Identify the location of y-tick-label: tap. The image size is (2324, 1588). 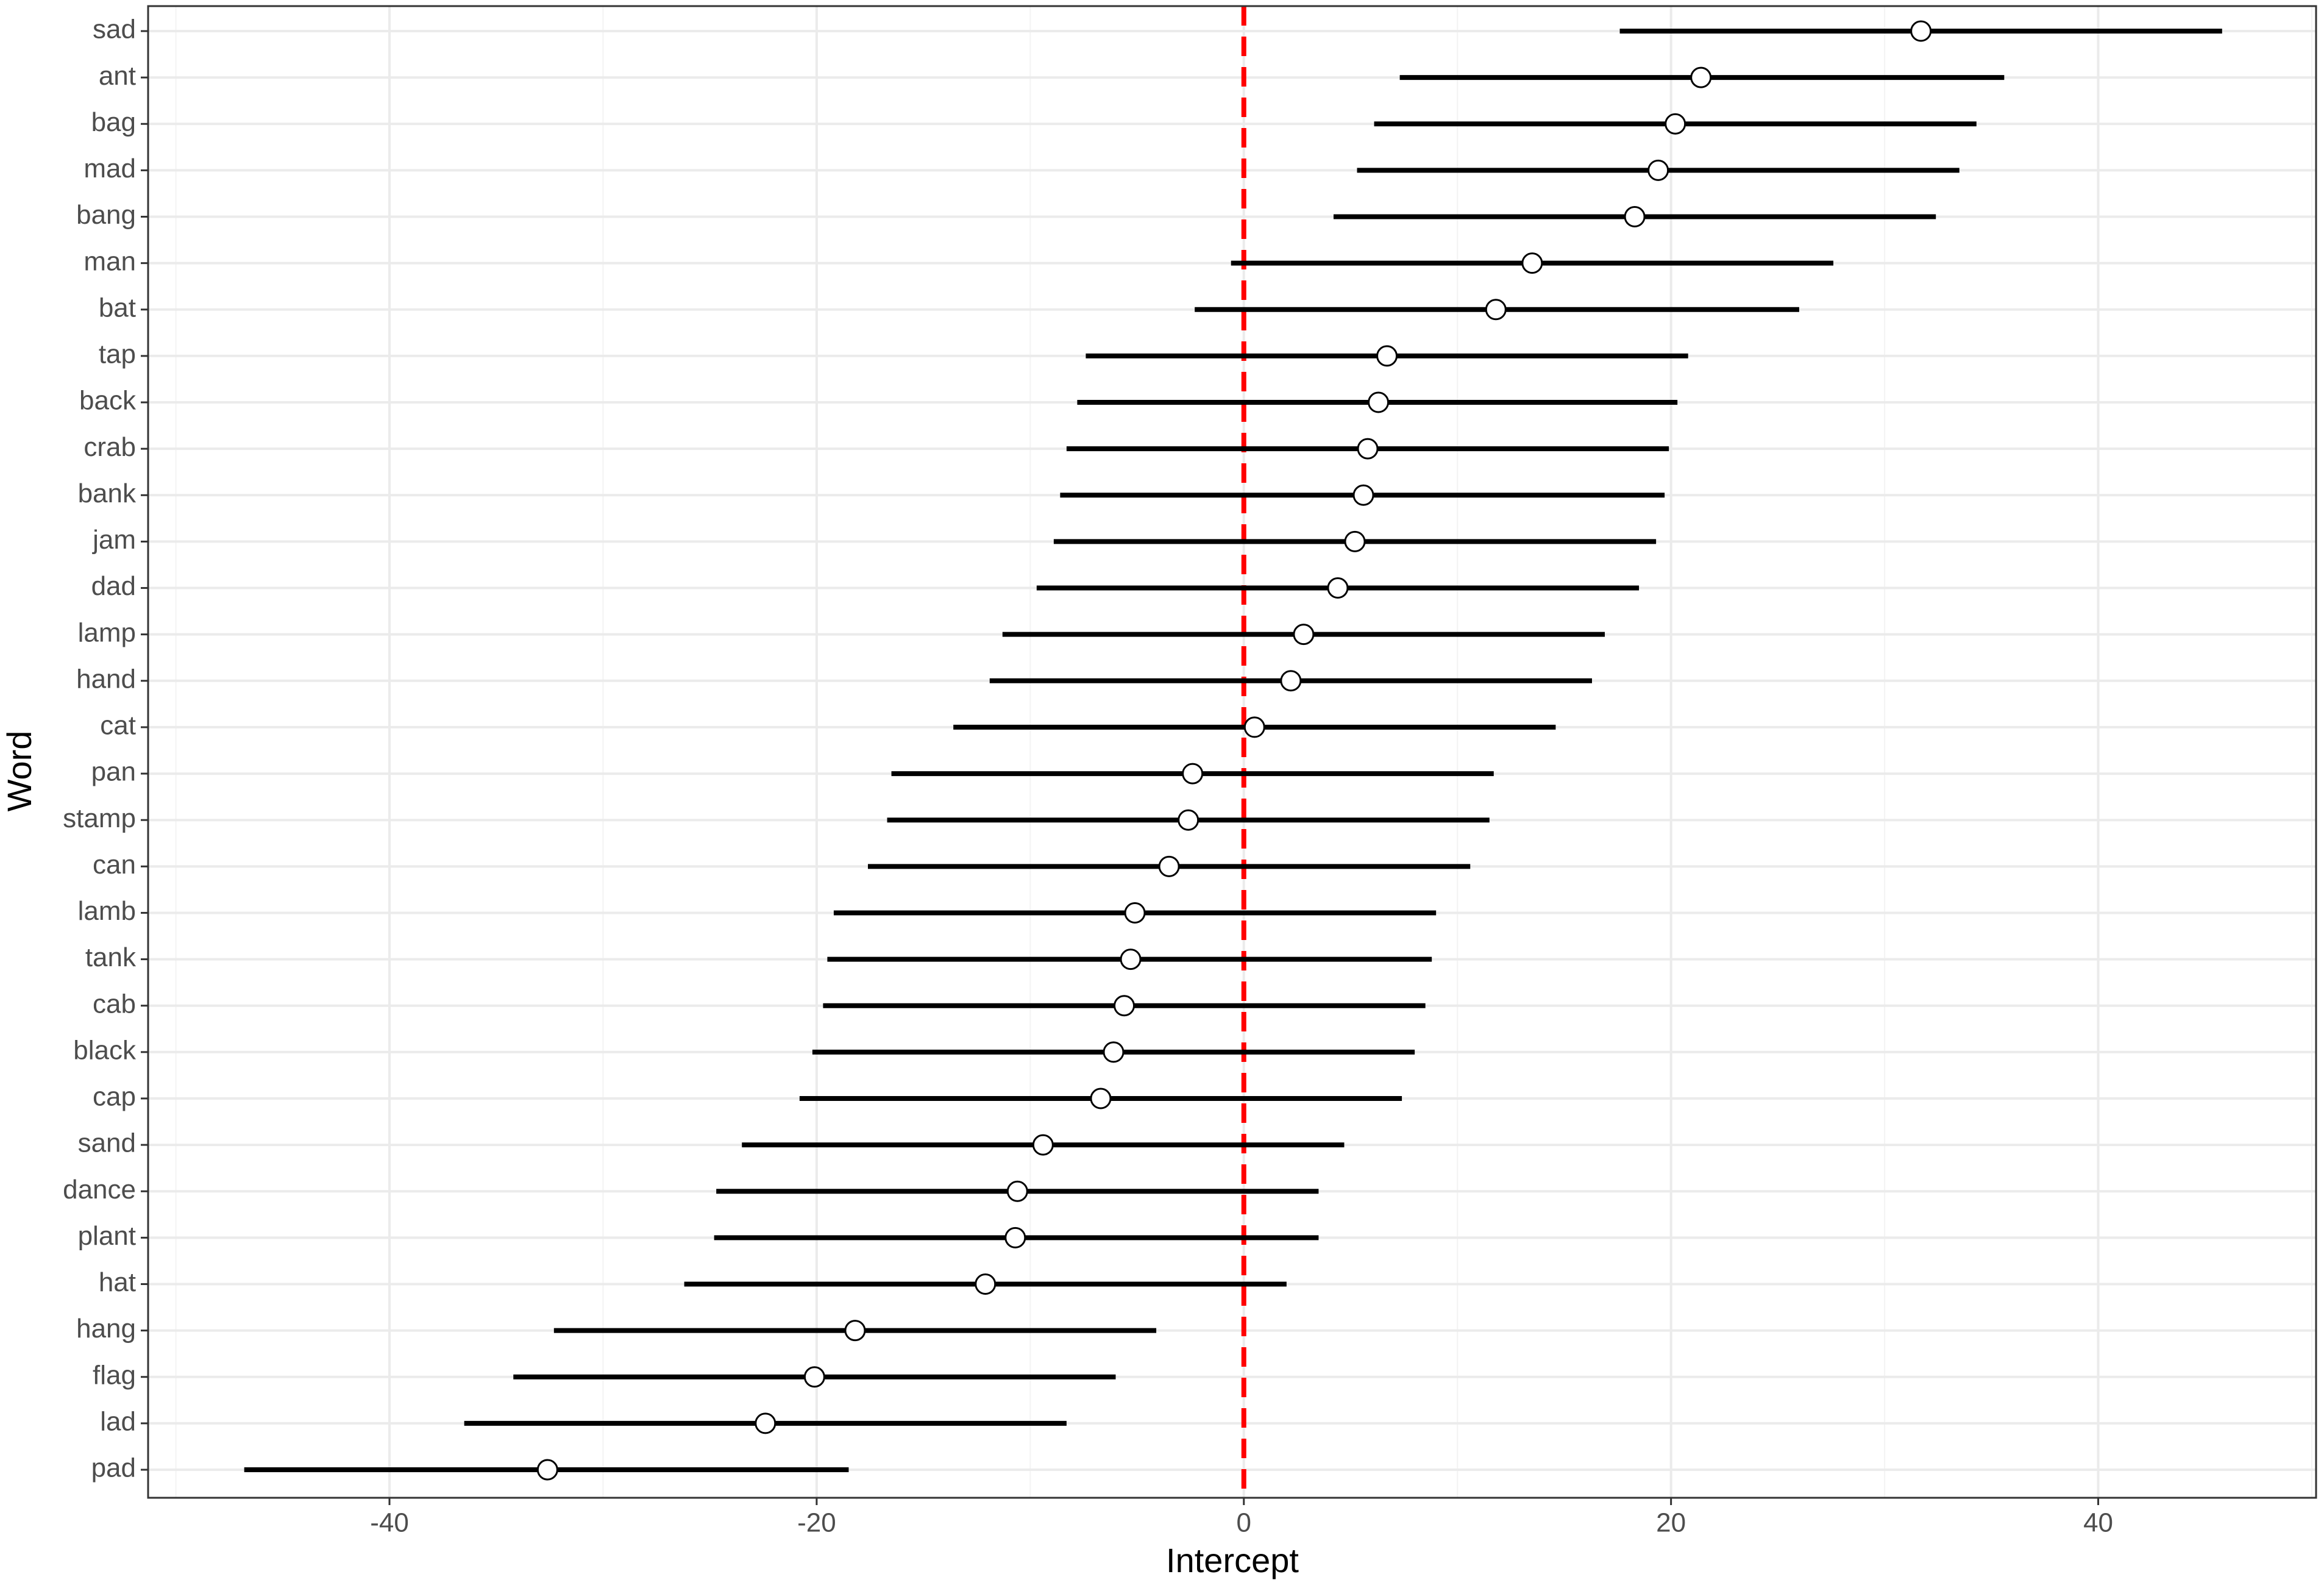
(117, 354).